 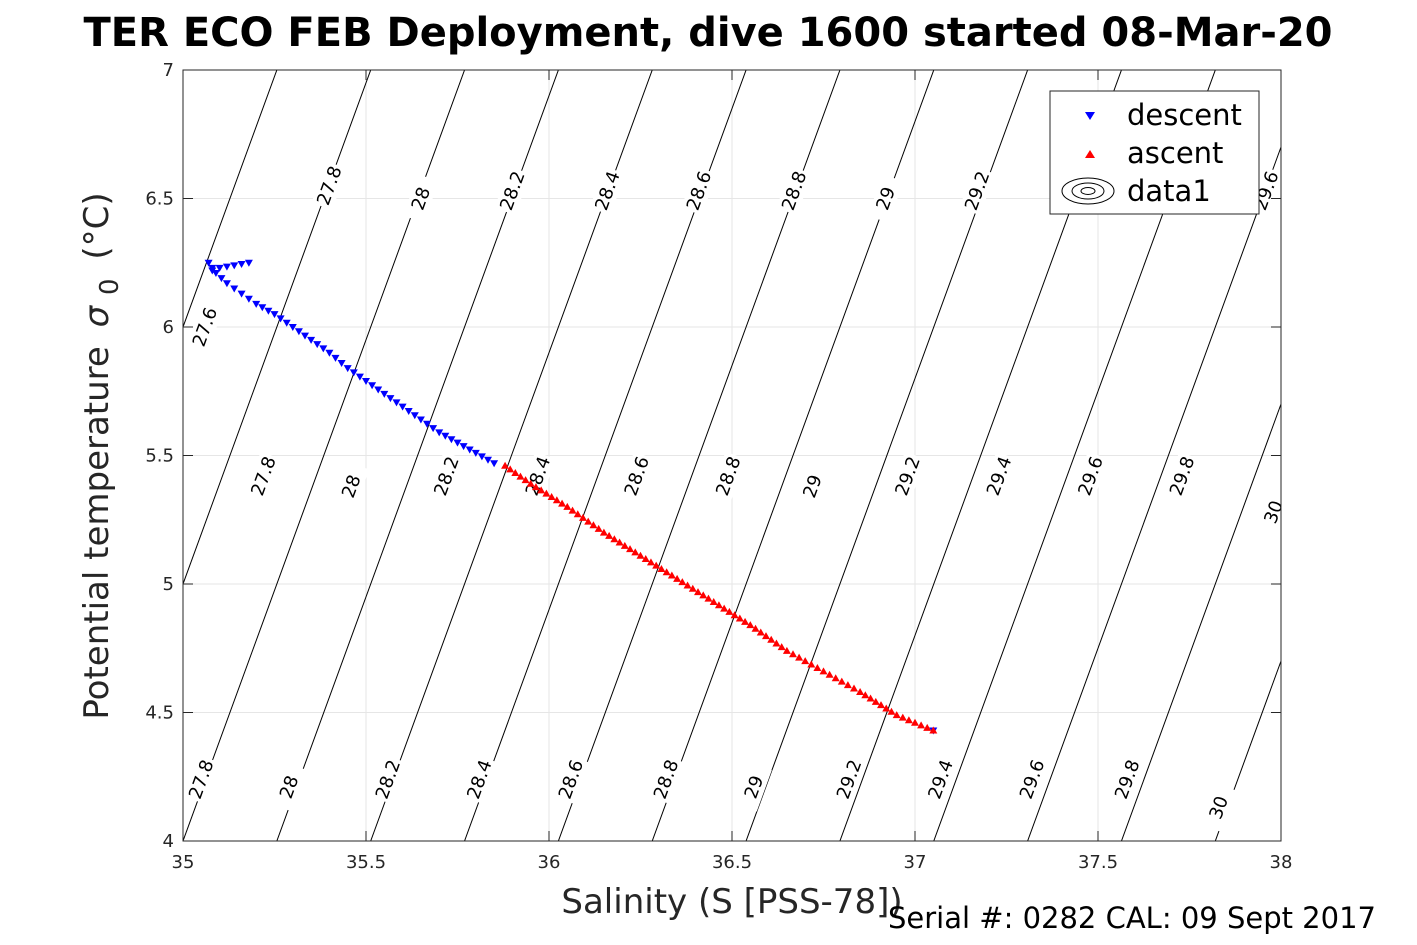 I want to click on x-axis-label: Salinity (S [PSS-78]), so click(x=731, y=902).